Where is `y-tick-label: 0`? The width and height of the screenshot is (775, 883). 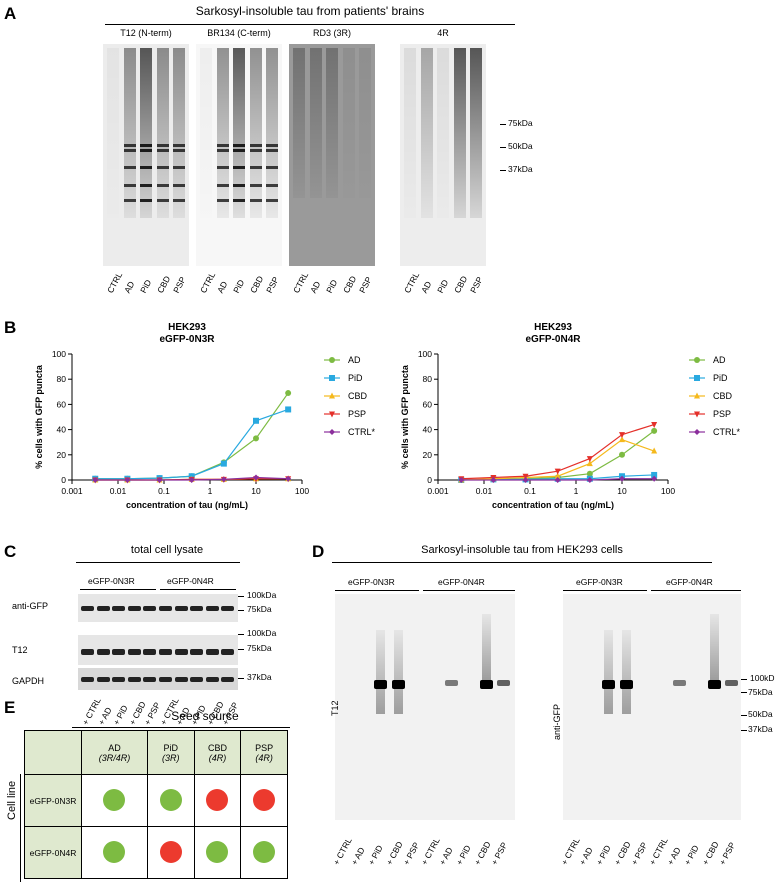 y-tick-label: 0 is located at coordinates (63, 480).